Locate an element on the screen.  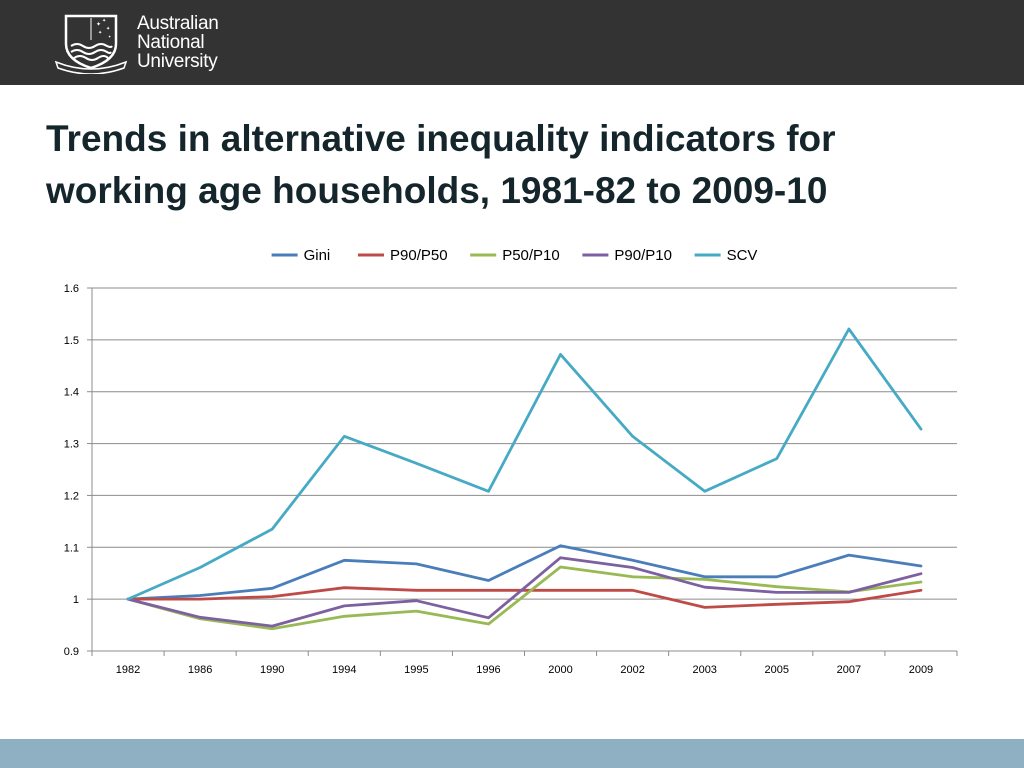
x-tick-label: 2002 is located at coordinates (632, 670).